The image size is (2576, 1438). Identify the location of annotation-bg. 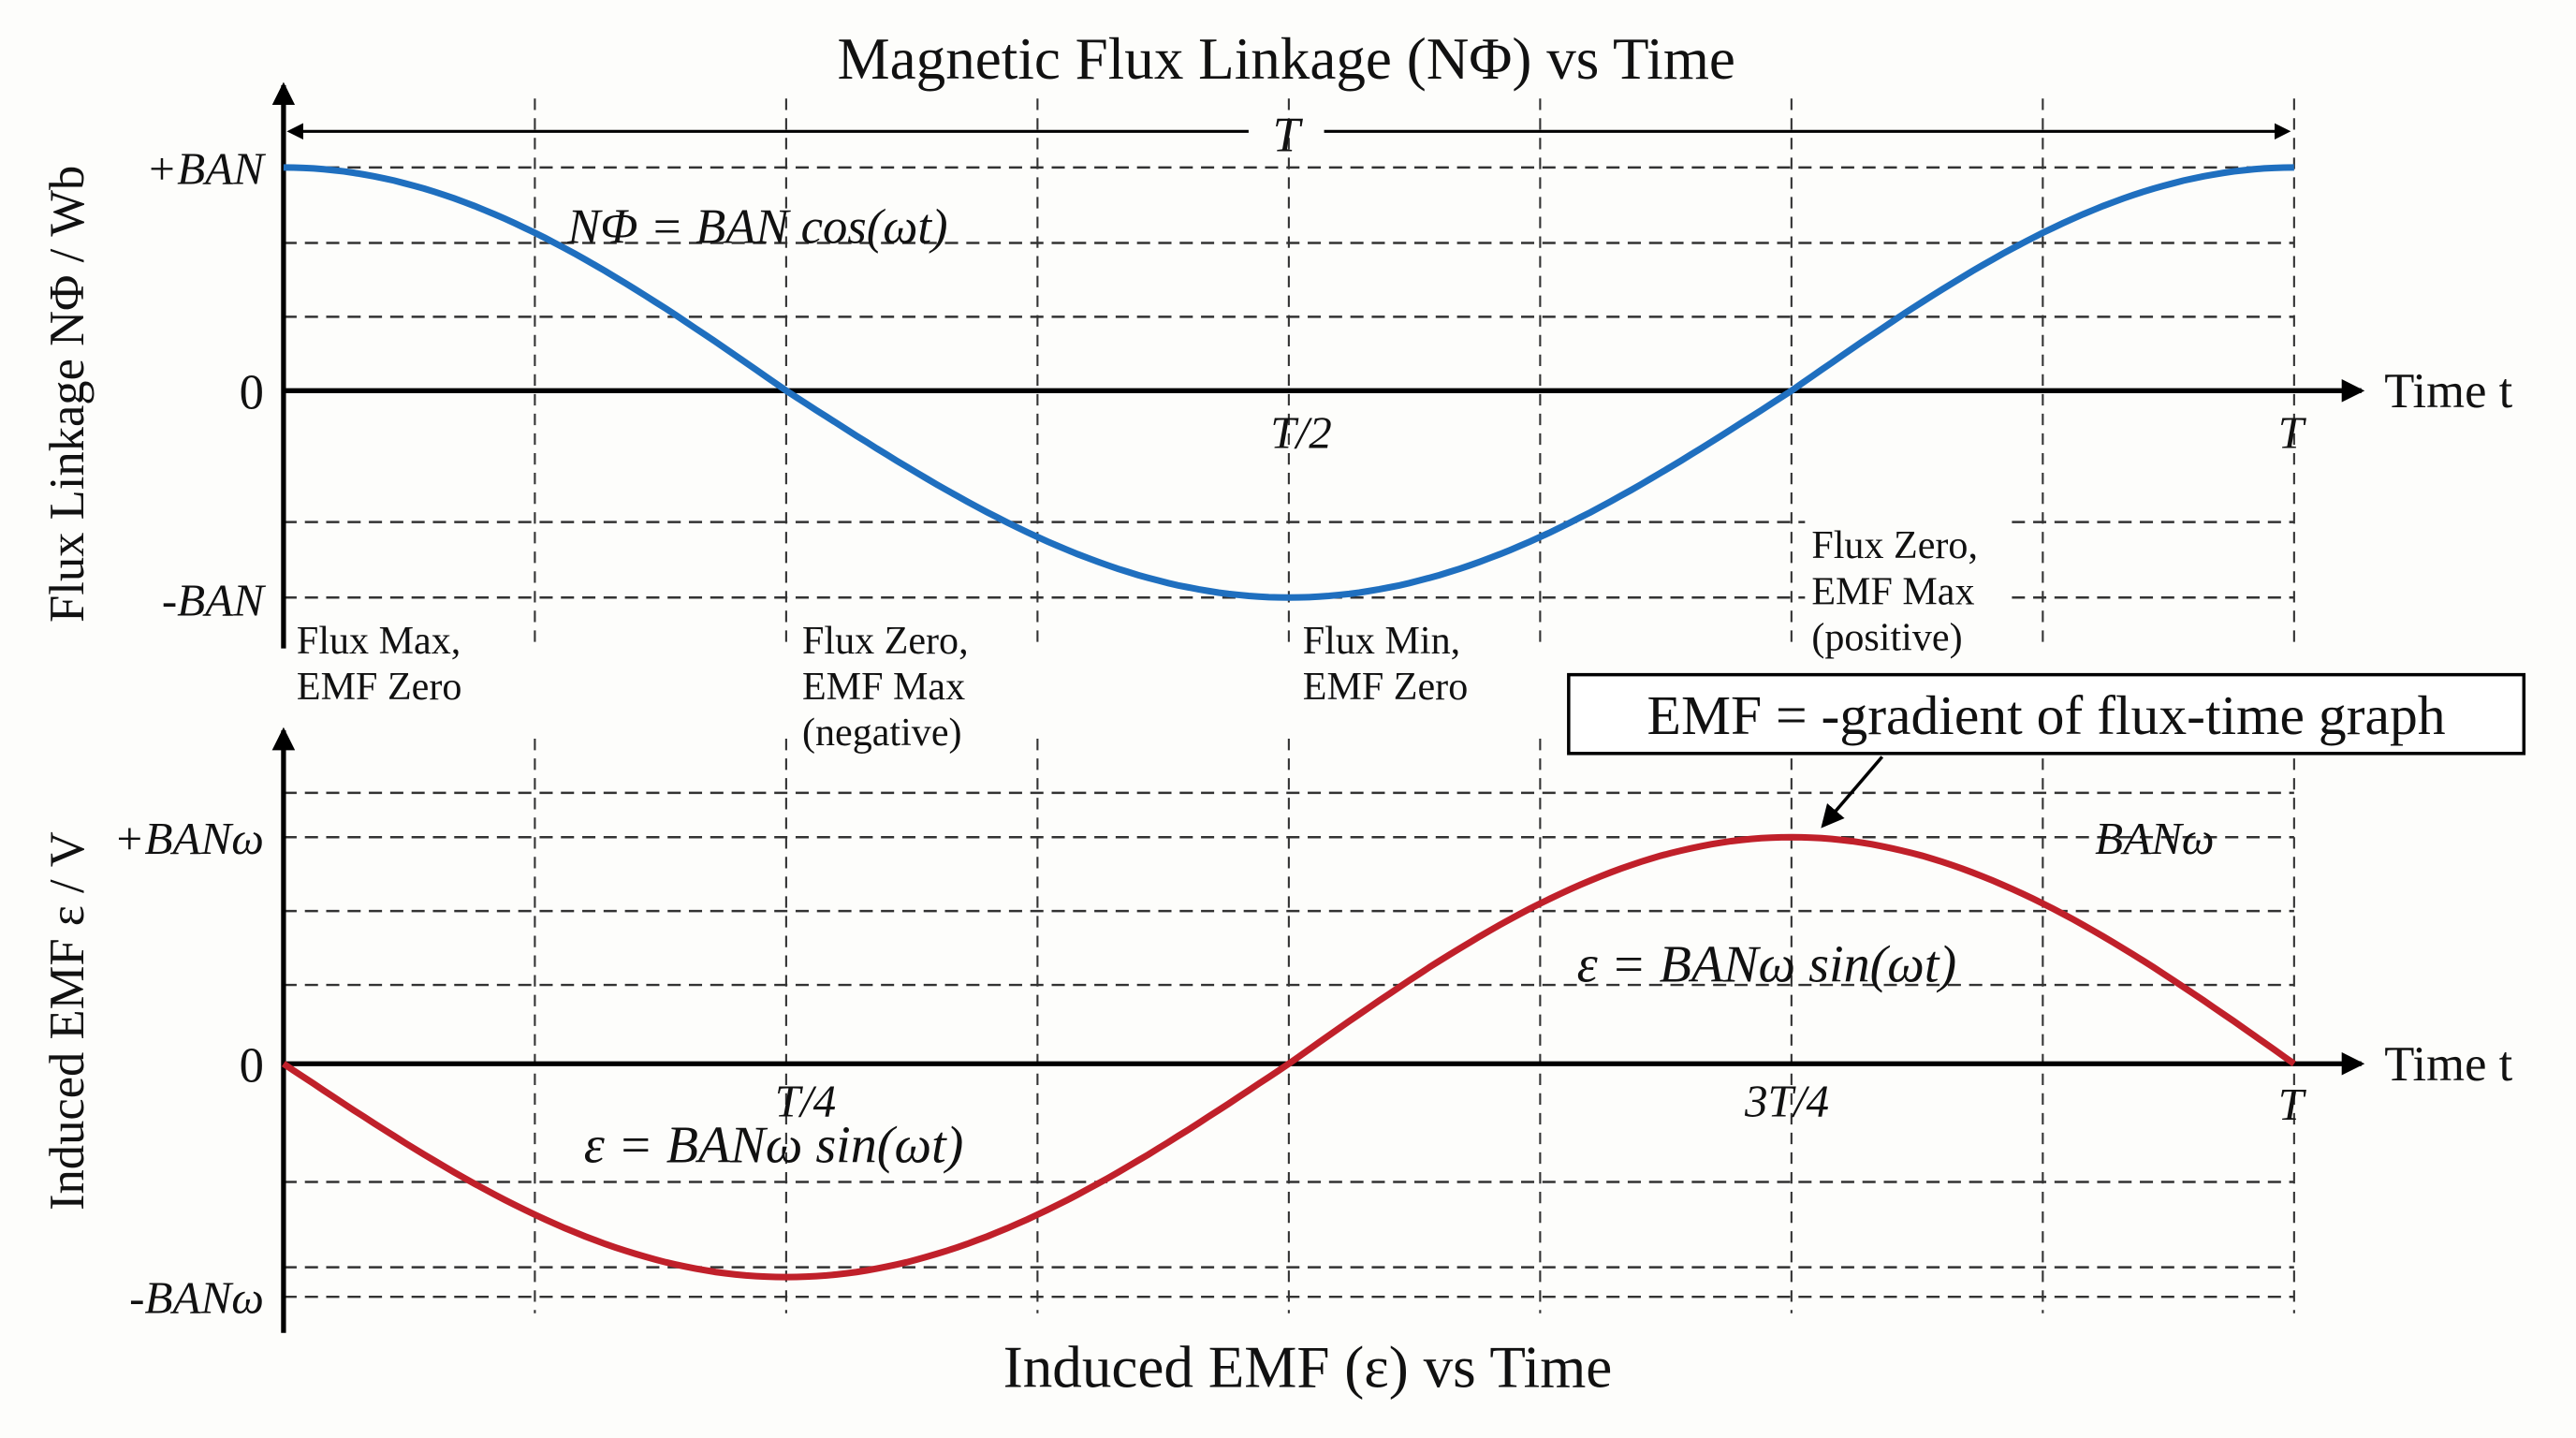
(1908, 594).